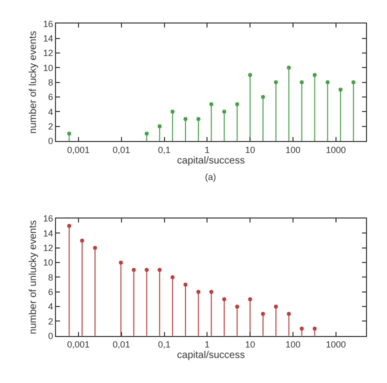 This screenshot has width=387, height=383. I want to click on text: (a), so click(210, 177).